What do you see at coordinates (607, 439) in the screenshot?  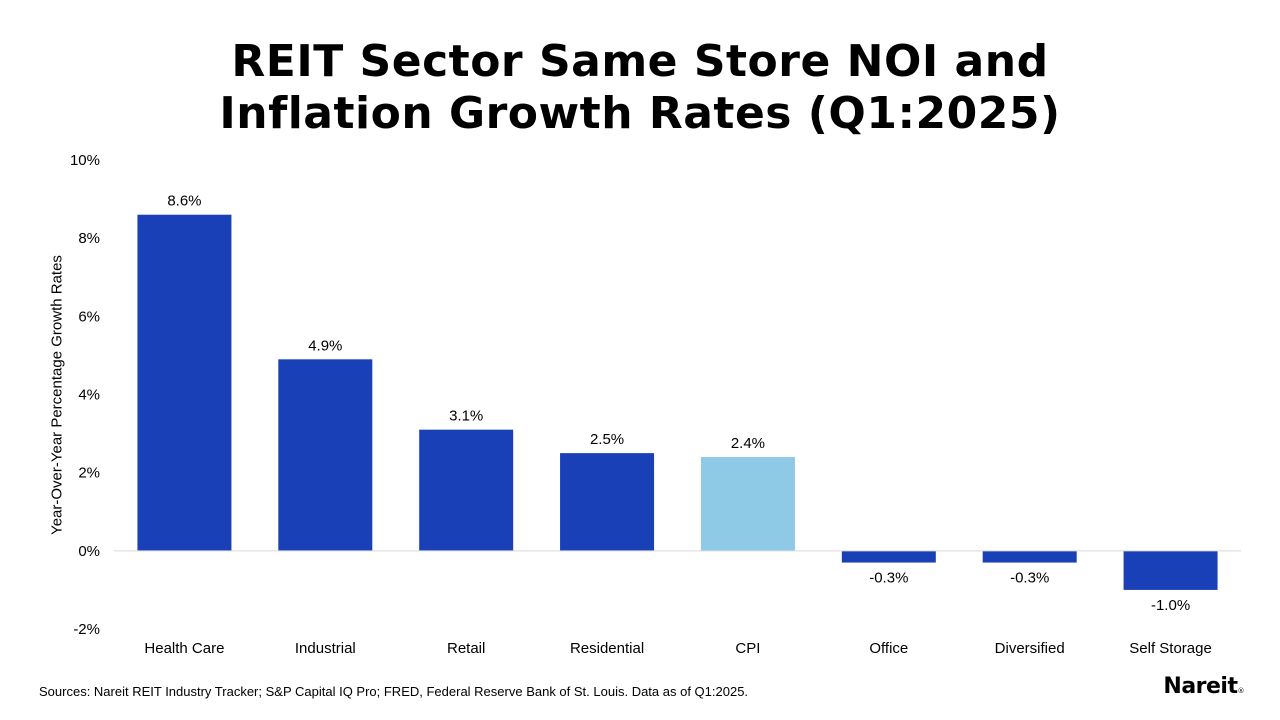 I see `data-label: 2.5%` at bounding box center [607, 439].